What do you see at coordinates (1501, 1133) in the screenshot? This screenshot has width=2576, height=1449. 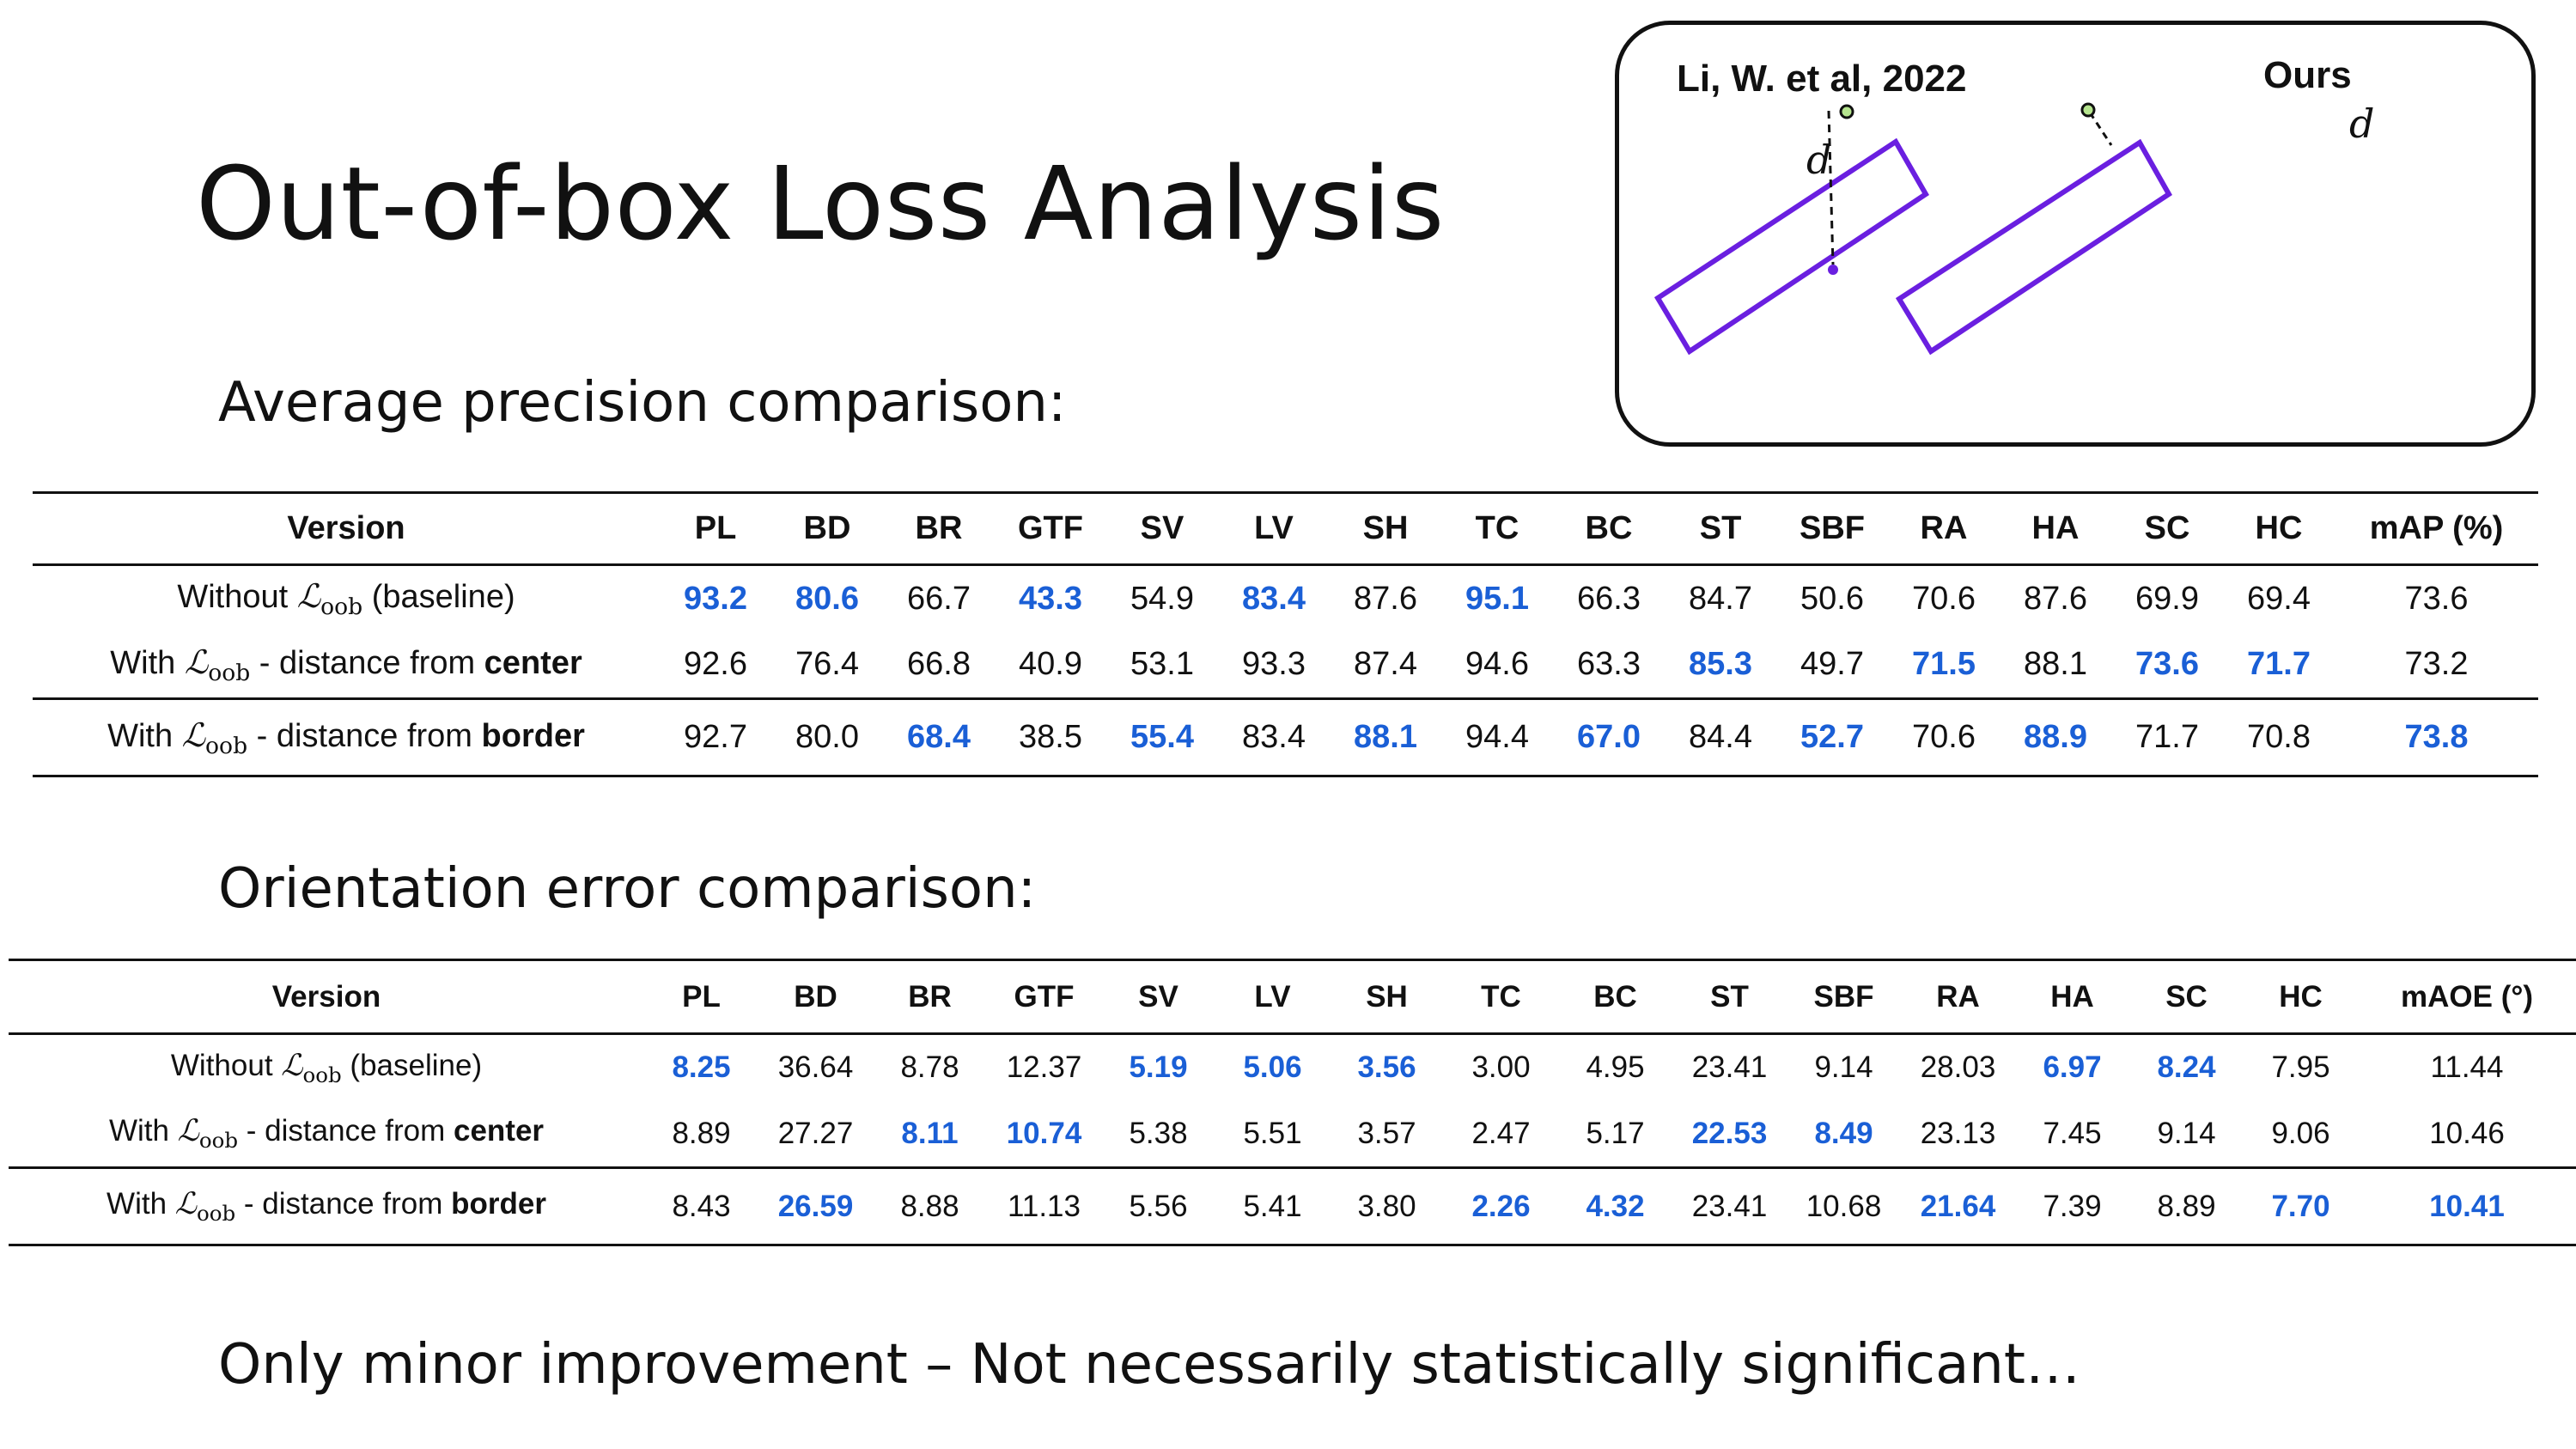 I see `table-cell: 2.47` at bounding box center [1501, 1133].